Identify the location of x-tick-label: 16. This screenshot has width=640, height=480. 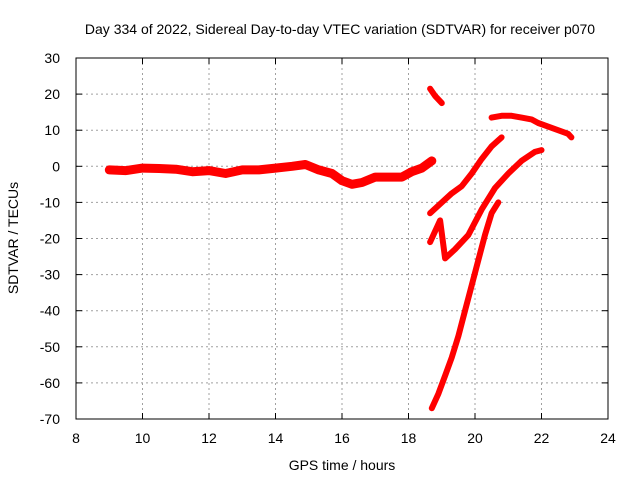
(342, 438).